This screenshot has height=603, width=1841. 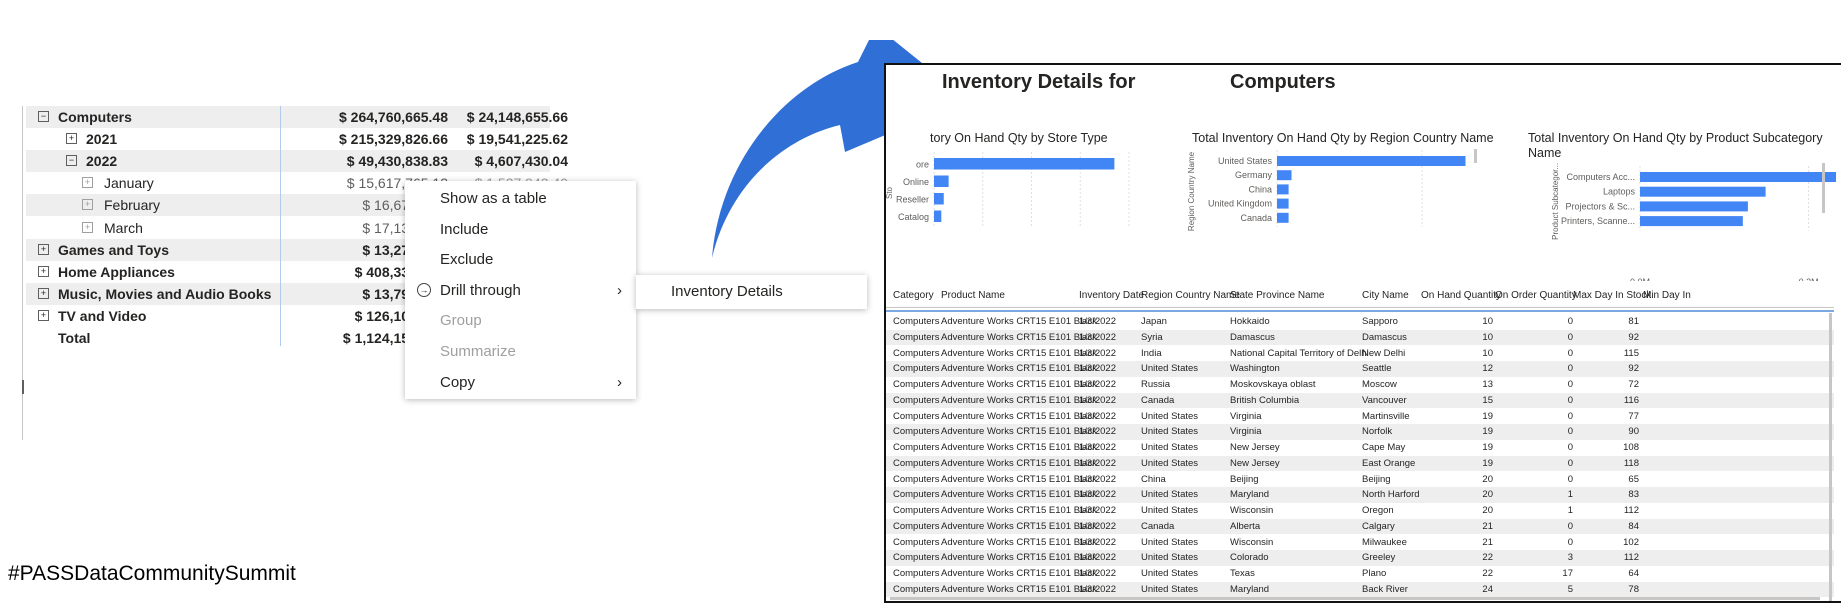 I want to click on column-header: Region Country Name, so click(x=1190, y=295).